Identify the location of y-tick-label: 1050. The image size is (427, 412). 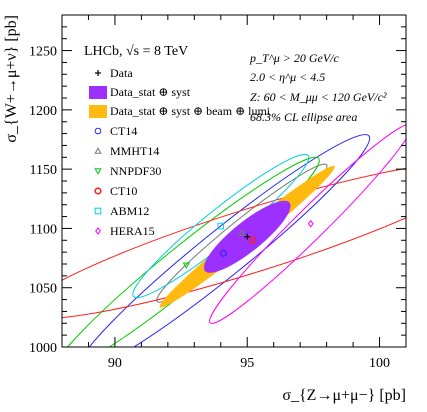
(43, 289).